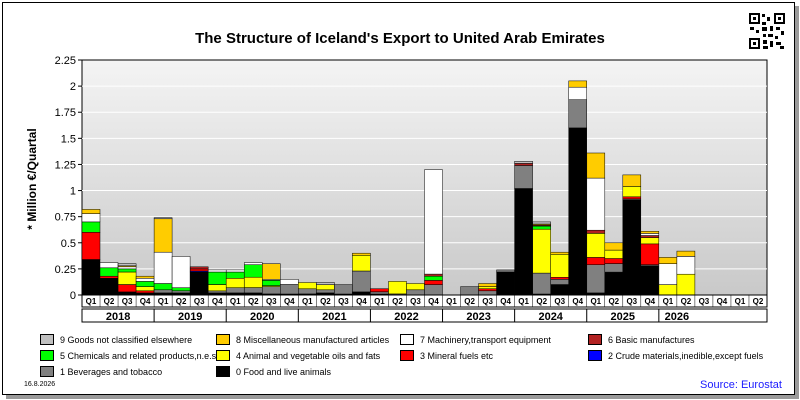 The height and width of the screenshot is (400, 800). I want to click on legend-item-7: 7 Machinery,transport equipment, so click(475, 339).